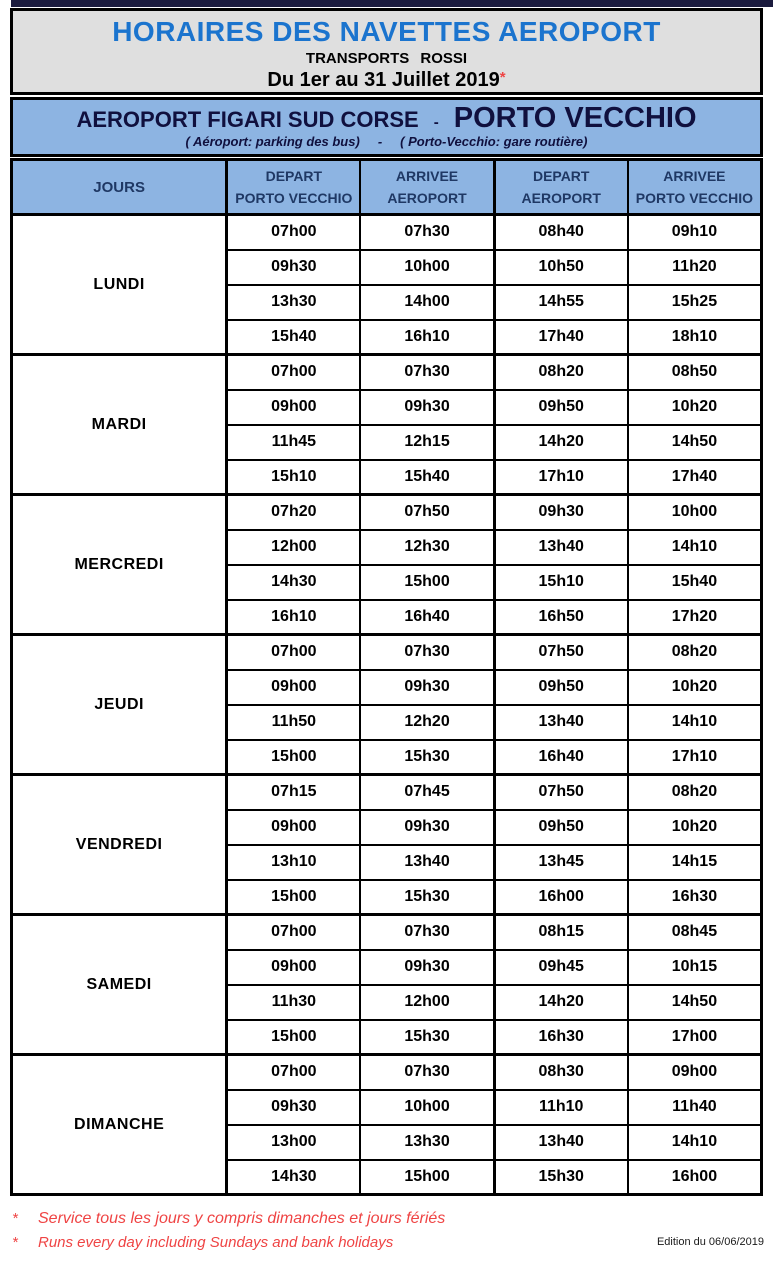 This screenshot has height=1267, width=773. I want to click on time-cell: 07h30, so click(427, 931).